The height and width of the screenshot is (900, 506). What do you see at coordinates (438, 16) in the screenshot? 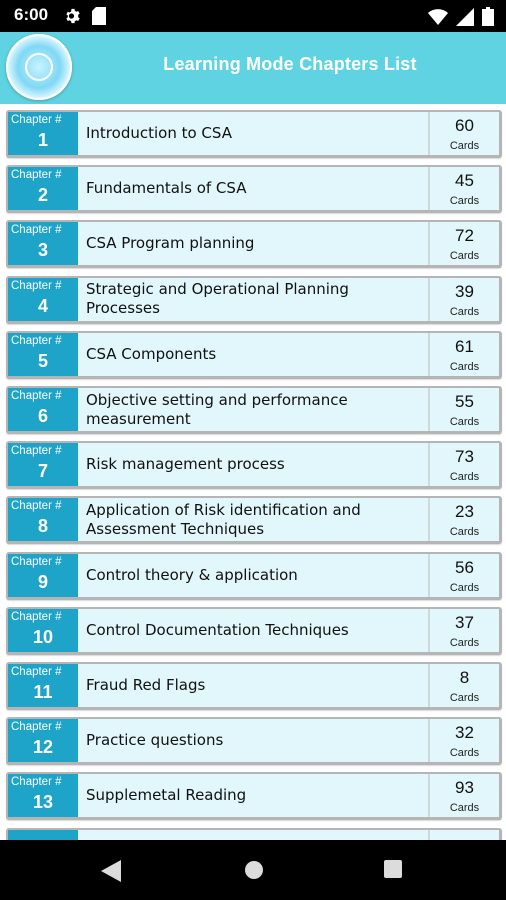
I see `wifi-icon` at bounding box center [438, 16].